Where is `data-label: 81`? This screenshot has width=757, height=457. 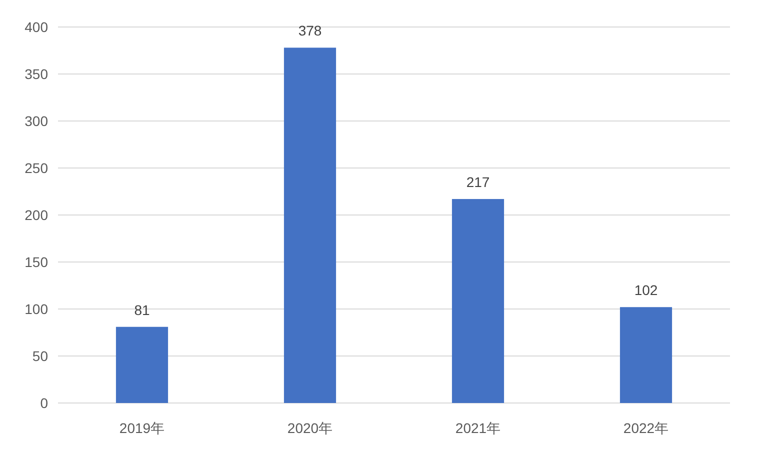 data-label: 81 is located at coordinates (142, 310).